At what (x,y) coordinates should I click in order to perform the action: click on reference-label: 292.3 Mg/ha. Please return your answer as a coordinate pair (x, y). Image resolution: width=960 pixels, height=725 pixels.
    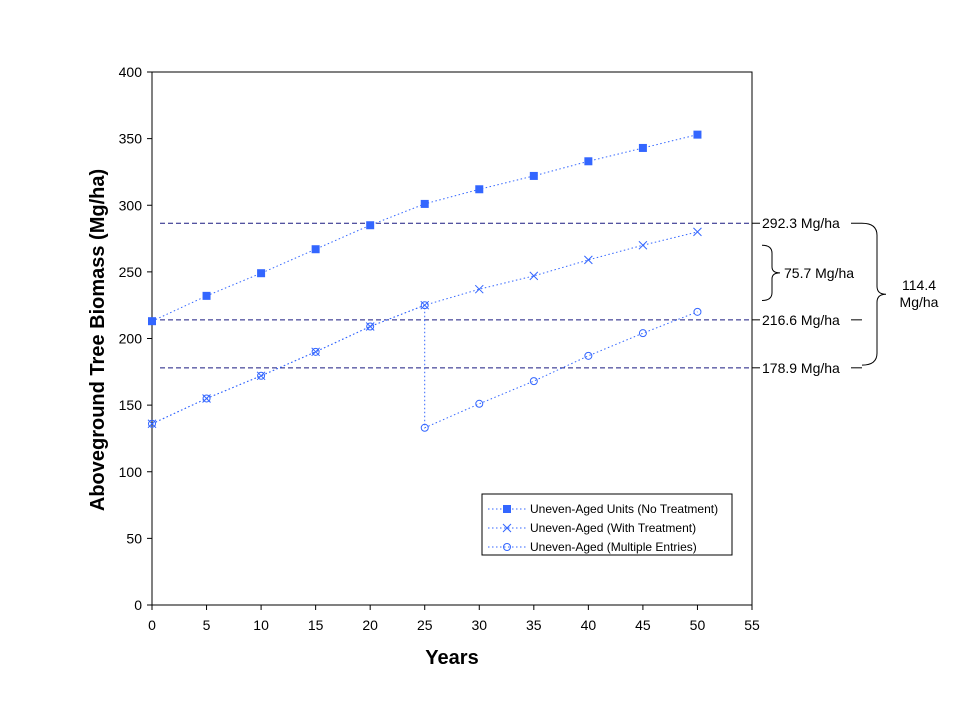
    Looking at the image, I should click on (801, 223).